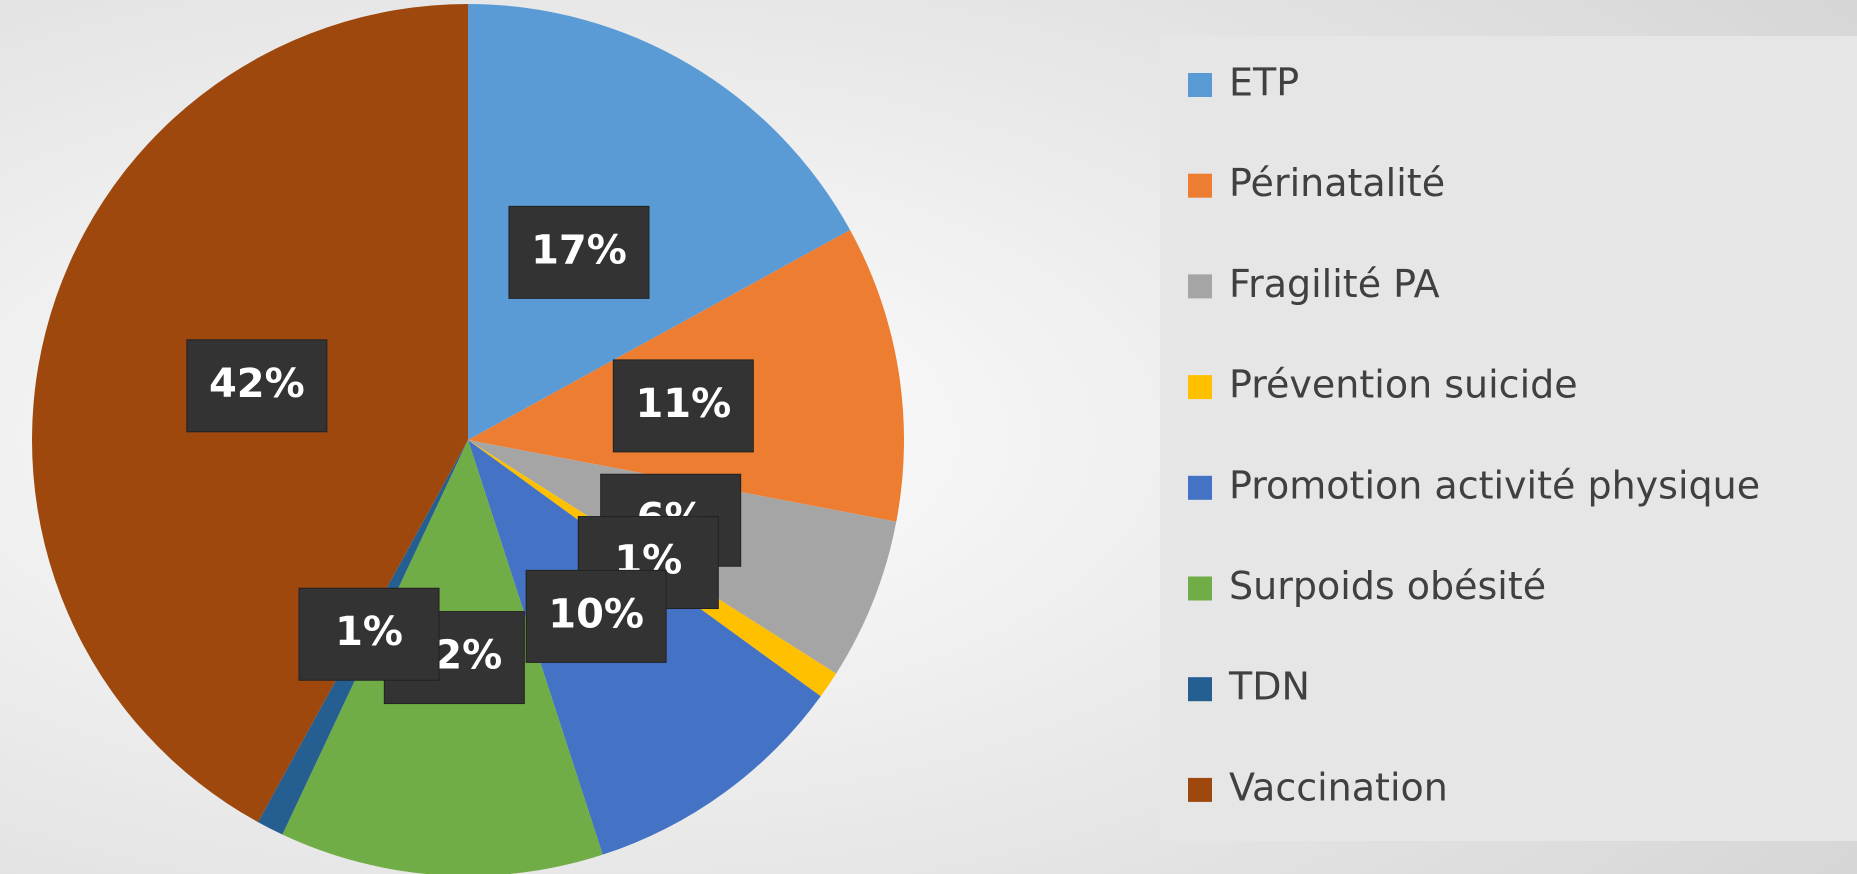  Describe the element at coordinates (1387, 586) in the screenshot. I see `legend-label: Surpoids obésité` at that location.